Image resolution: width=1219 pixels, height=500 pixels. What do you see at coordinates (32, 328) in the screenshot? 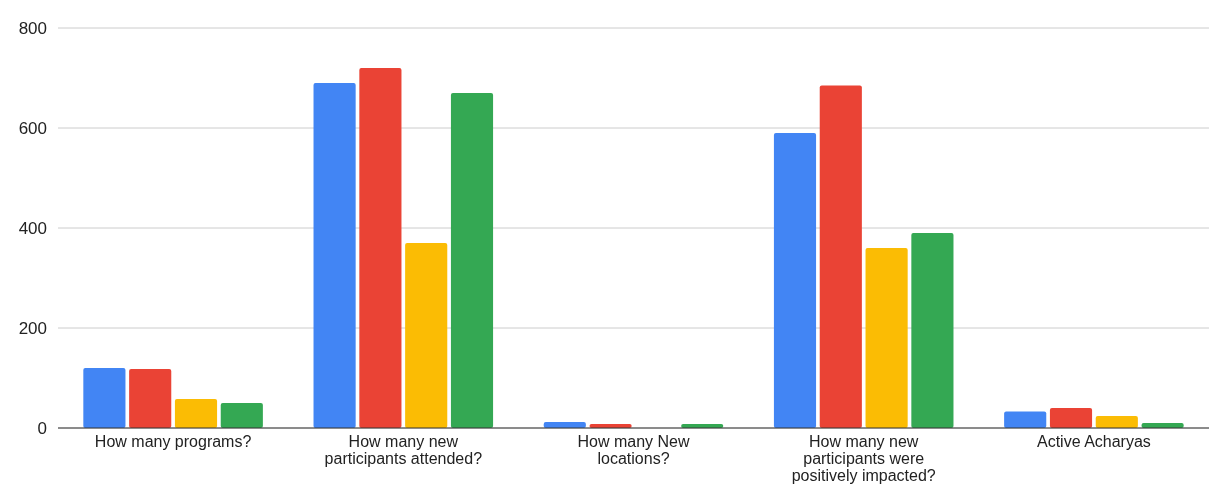
I see `y-tick-label: 200` at bounding box center [32, 328].